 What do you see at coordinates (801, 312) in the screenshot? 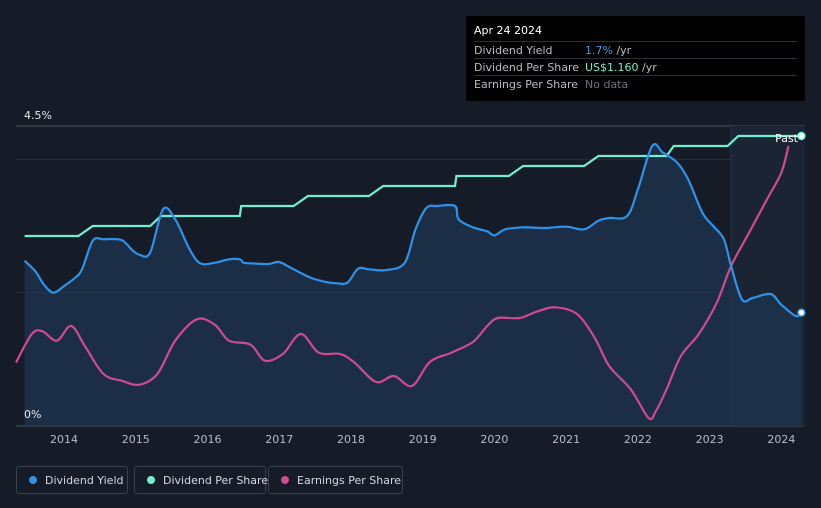
I see `dividend-yield-end-marker` at bounding box center [801, 312].